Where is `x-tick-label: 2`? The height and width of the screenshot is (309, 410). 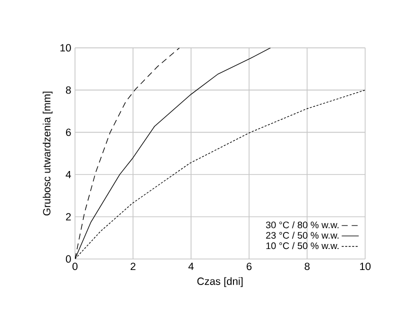
x-tick-label: 2 is located at coordinates (133, 266).